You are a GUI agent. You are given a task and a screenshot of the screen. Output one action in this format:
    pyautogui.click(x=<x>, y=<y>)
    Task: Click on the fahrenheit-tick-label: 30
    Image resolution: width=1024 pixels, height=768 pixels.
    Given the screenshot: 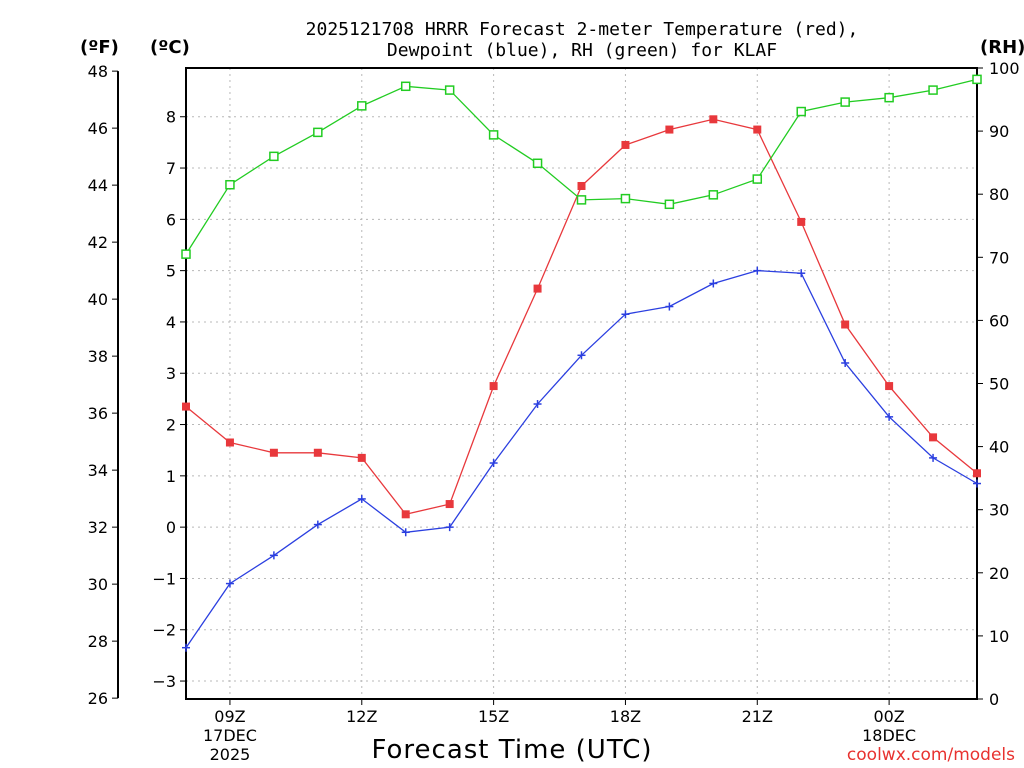 What is the action you would take?
    pyautogui.click(x=98, y=584)
    